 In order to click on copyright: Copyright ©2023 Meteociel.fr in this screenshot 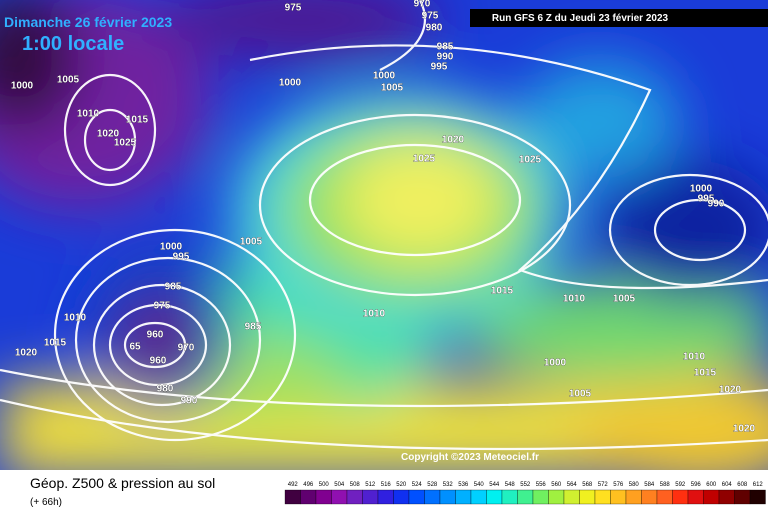, I will do `click(470, 457)`.